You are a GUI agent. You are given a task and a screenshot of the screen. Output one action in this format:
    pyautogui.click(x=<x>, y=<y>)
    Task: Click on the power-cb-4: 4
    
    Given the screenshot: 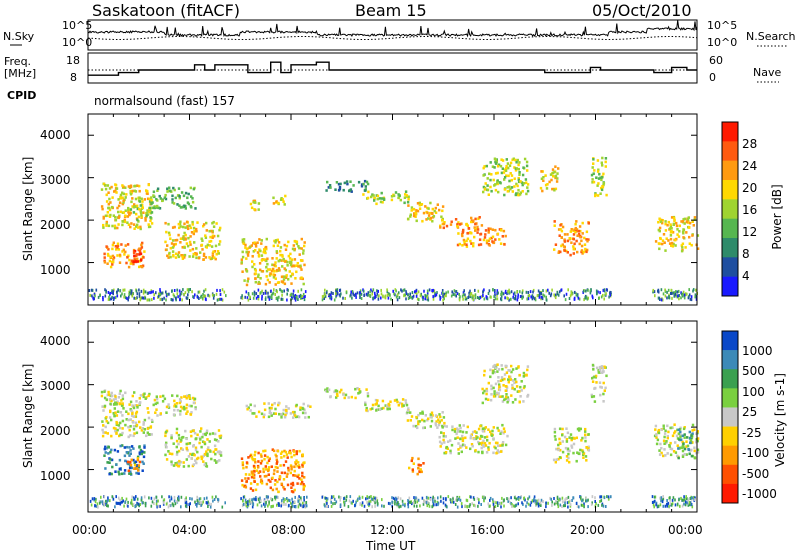 What is the action you would take?
    pyautogui.click(x=746, y=276)
    